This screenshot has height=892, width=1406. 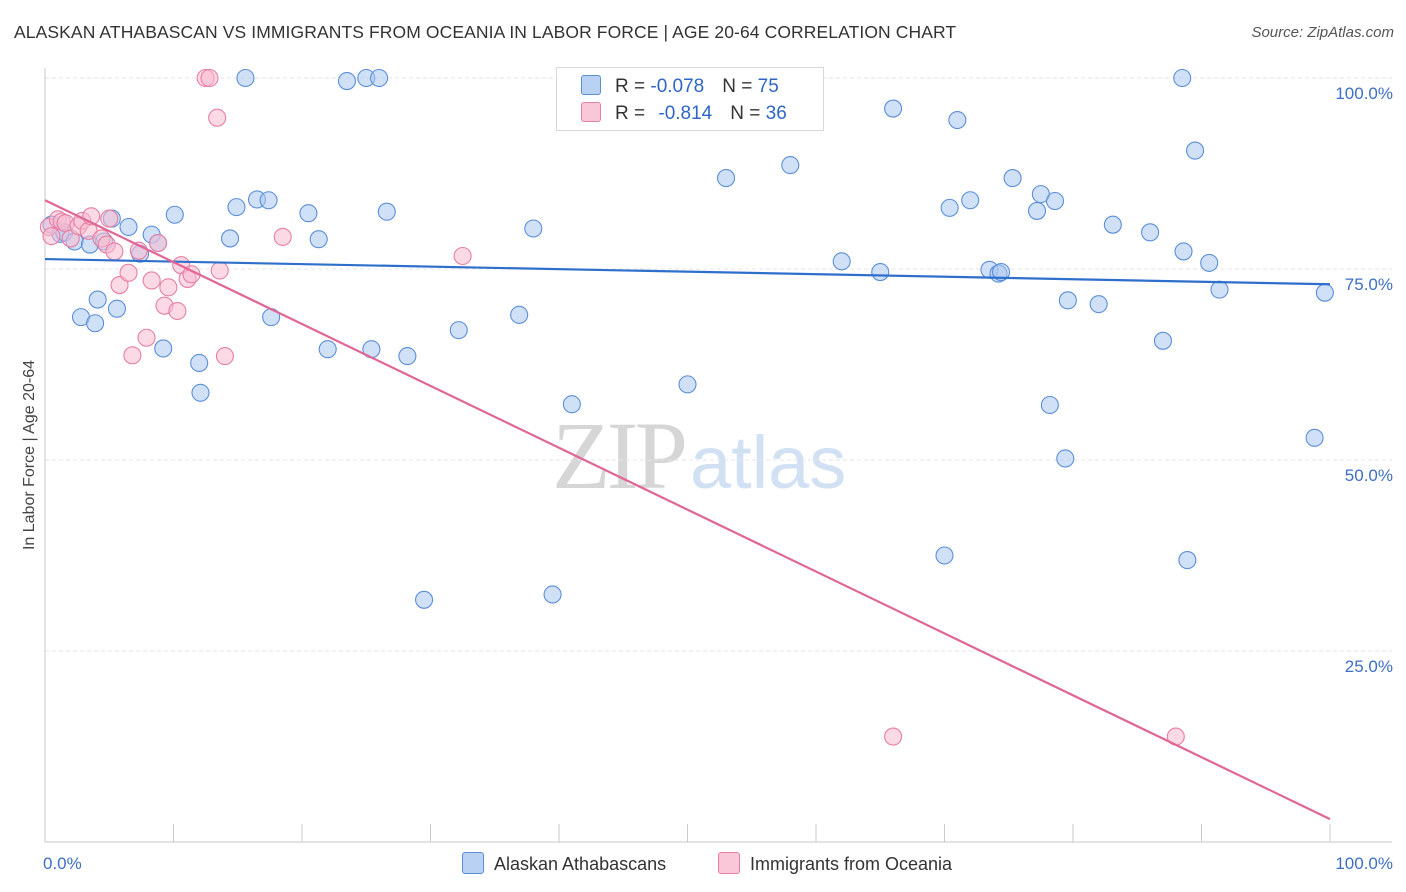 What do you see at coordinates (473, 863) in the screenshot?
I see `legend-swatch-blue` at bounding box center [473, 863].